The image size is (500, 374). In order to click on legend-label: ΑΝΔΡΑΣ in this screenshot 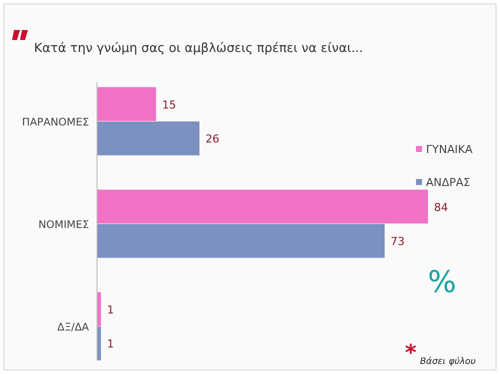, I will do `click(448, 182)`.